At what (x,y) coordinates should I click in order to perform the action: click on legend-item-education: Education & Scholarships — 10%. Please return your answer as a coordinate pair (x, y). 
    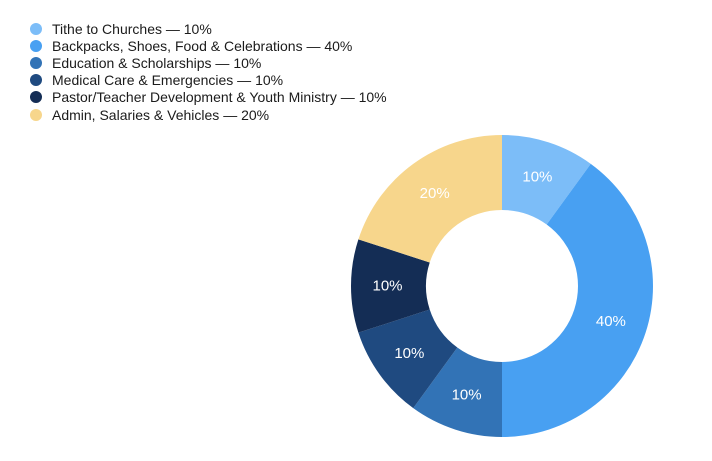
    Looking at the image, I should click on (208, 62).